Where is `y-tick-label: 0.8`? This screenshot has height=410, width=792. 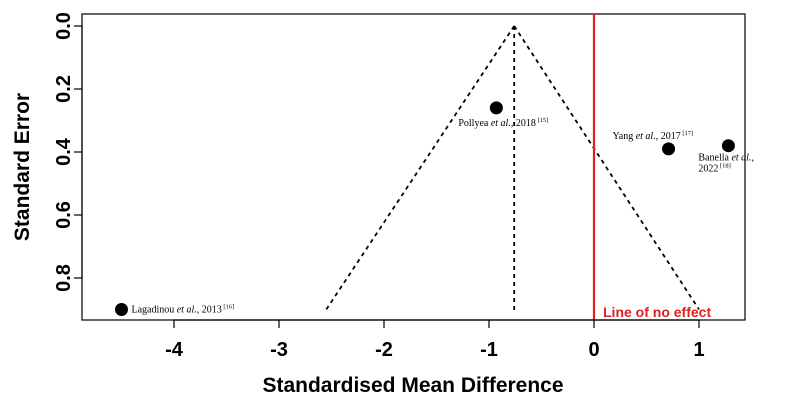 y-tick-label: 0.8 is located at coordinates (64, 278).